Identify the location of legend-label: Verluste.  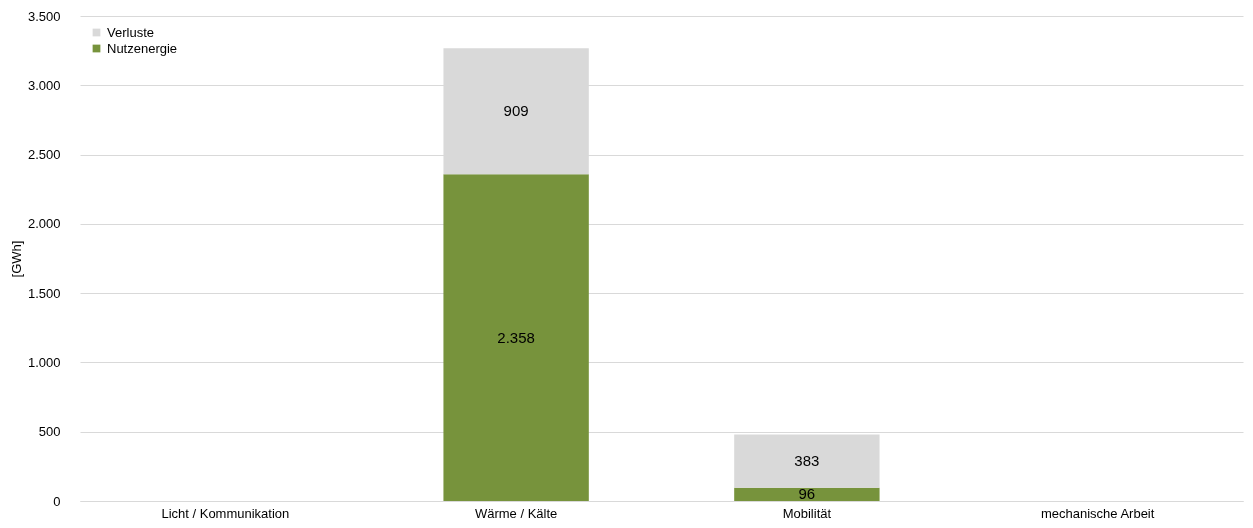
(130, 32).